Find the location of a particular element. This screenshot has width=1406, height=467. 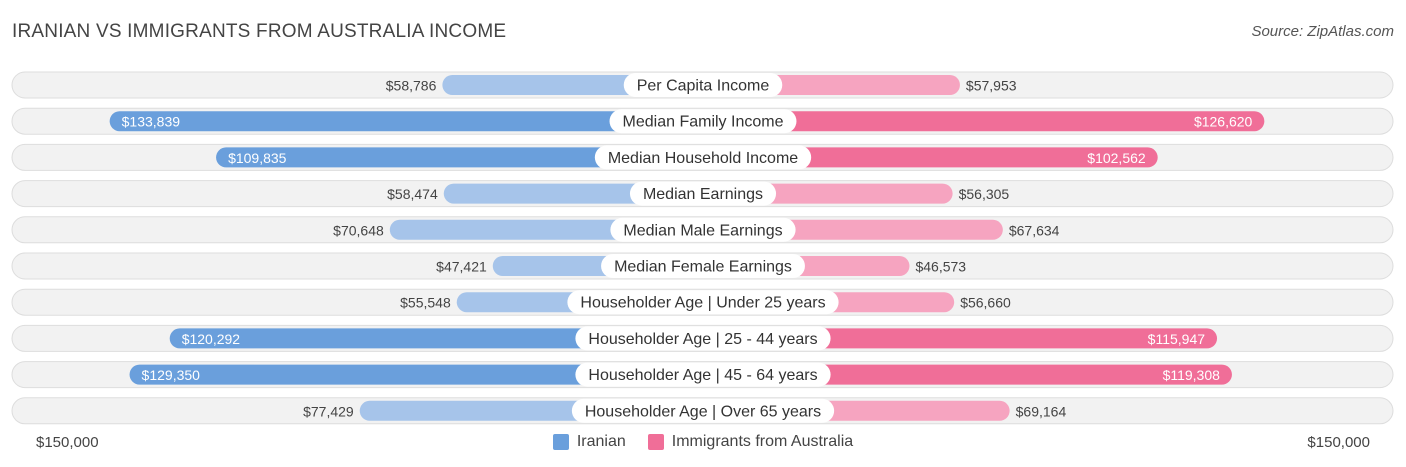

category-label: Per Capita Income is located at coordinates (703, 86).